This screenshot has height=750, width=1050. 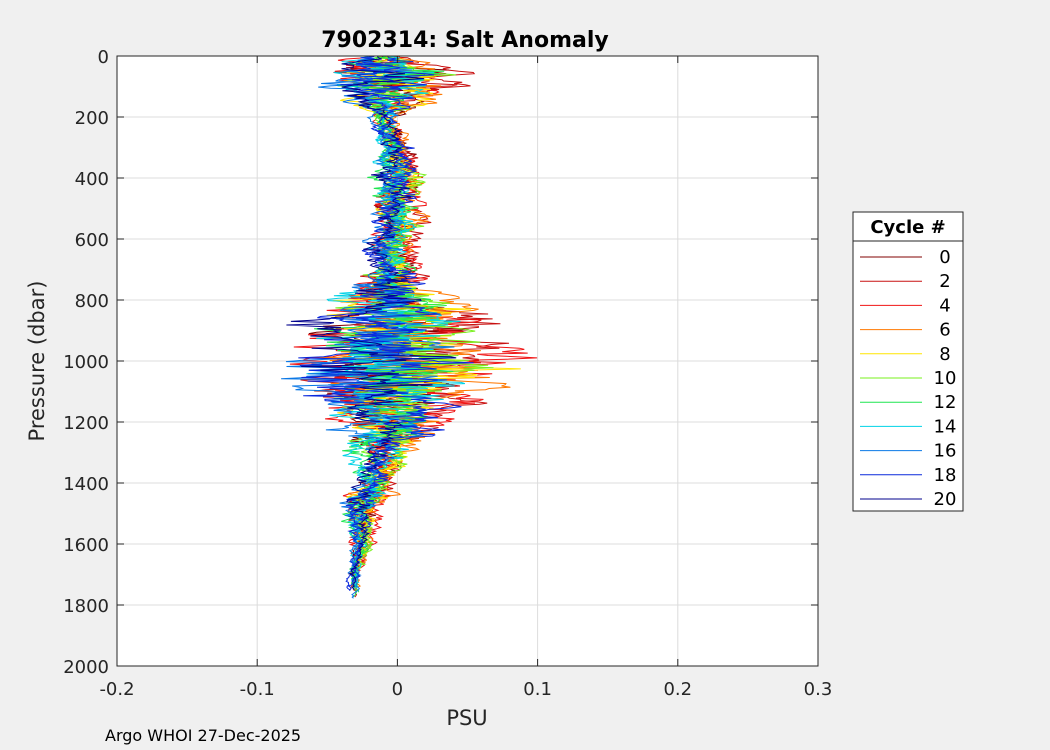 I want to click on y-tick-label: 1800, so click(x=86, y=606).